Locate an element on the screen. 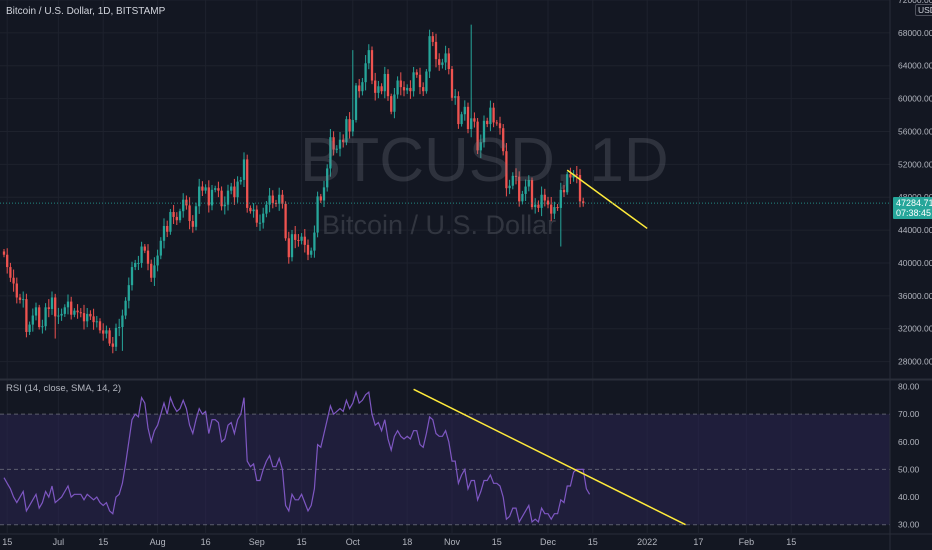  currency-label: USD is located at coordinates (923, 10).